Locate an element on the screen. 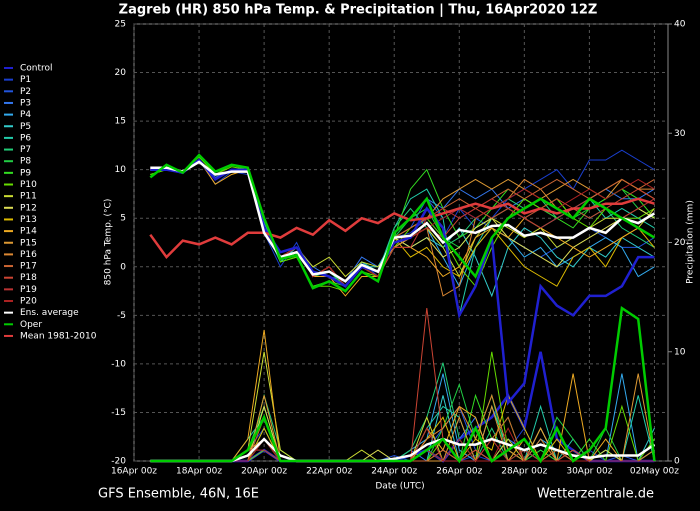 The width and height of the screenshot is (700, 511). legend-label: P7 is located at coordinates (25, 150).